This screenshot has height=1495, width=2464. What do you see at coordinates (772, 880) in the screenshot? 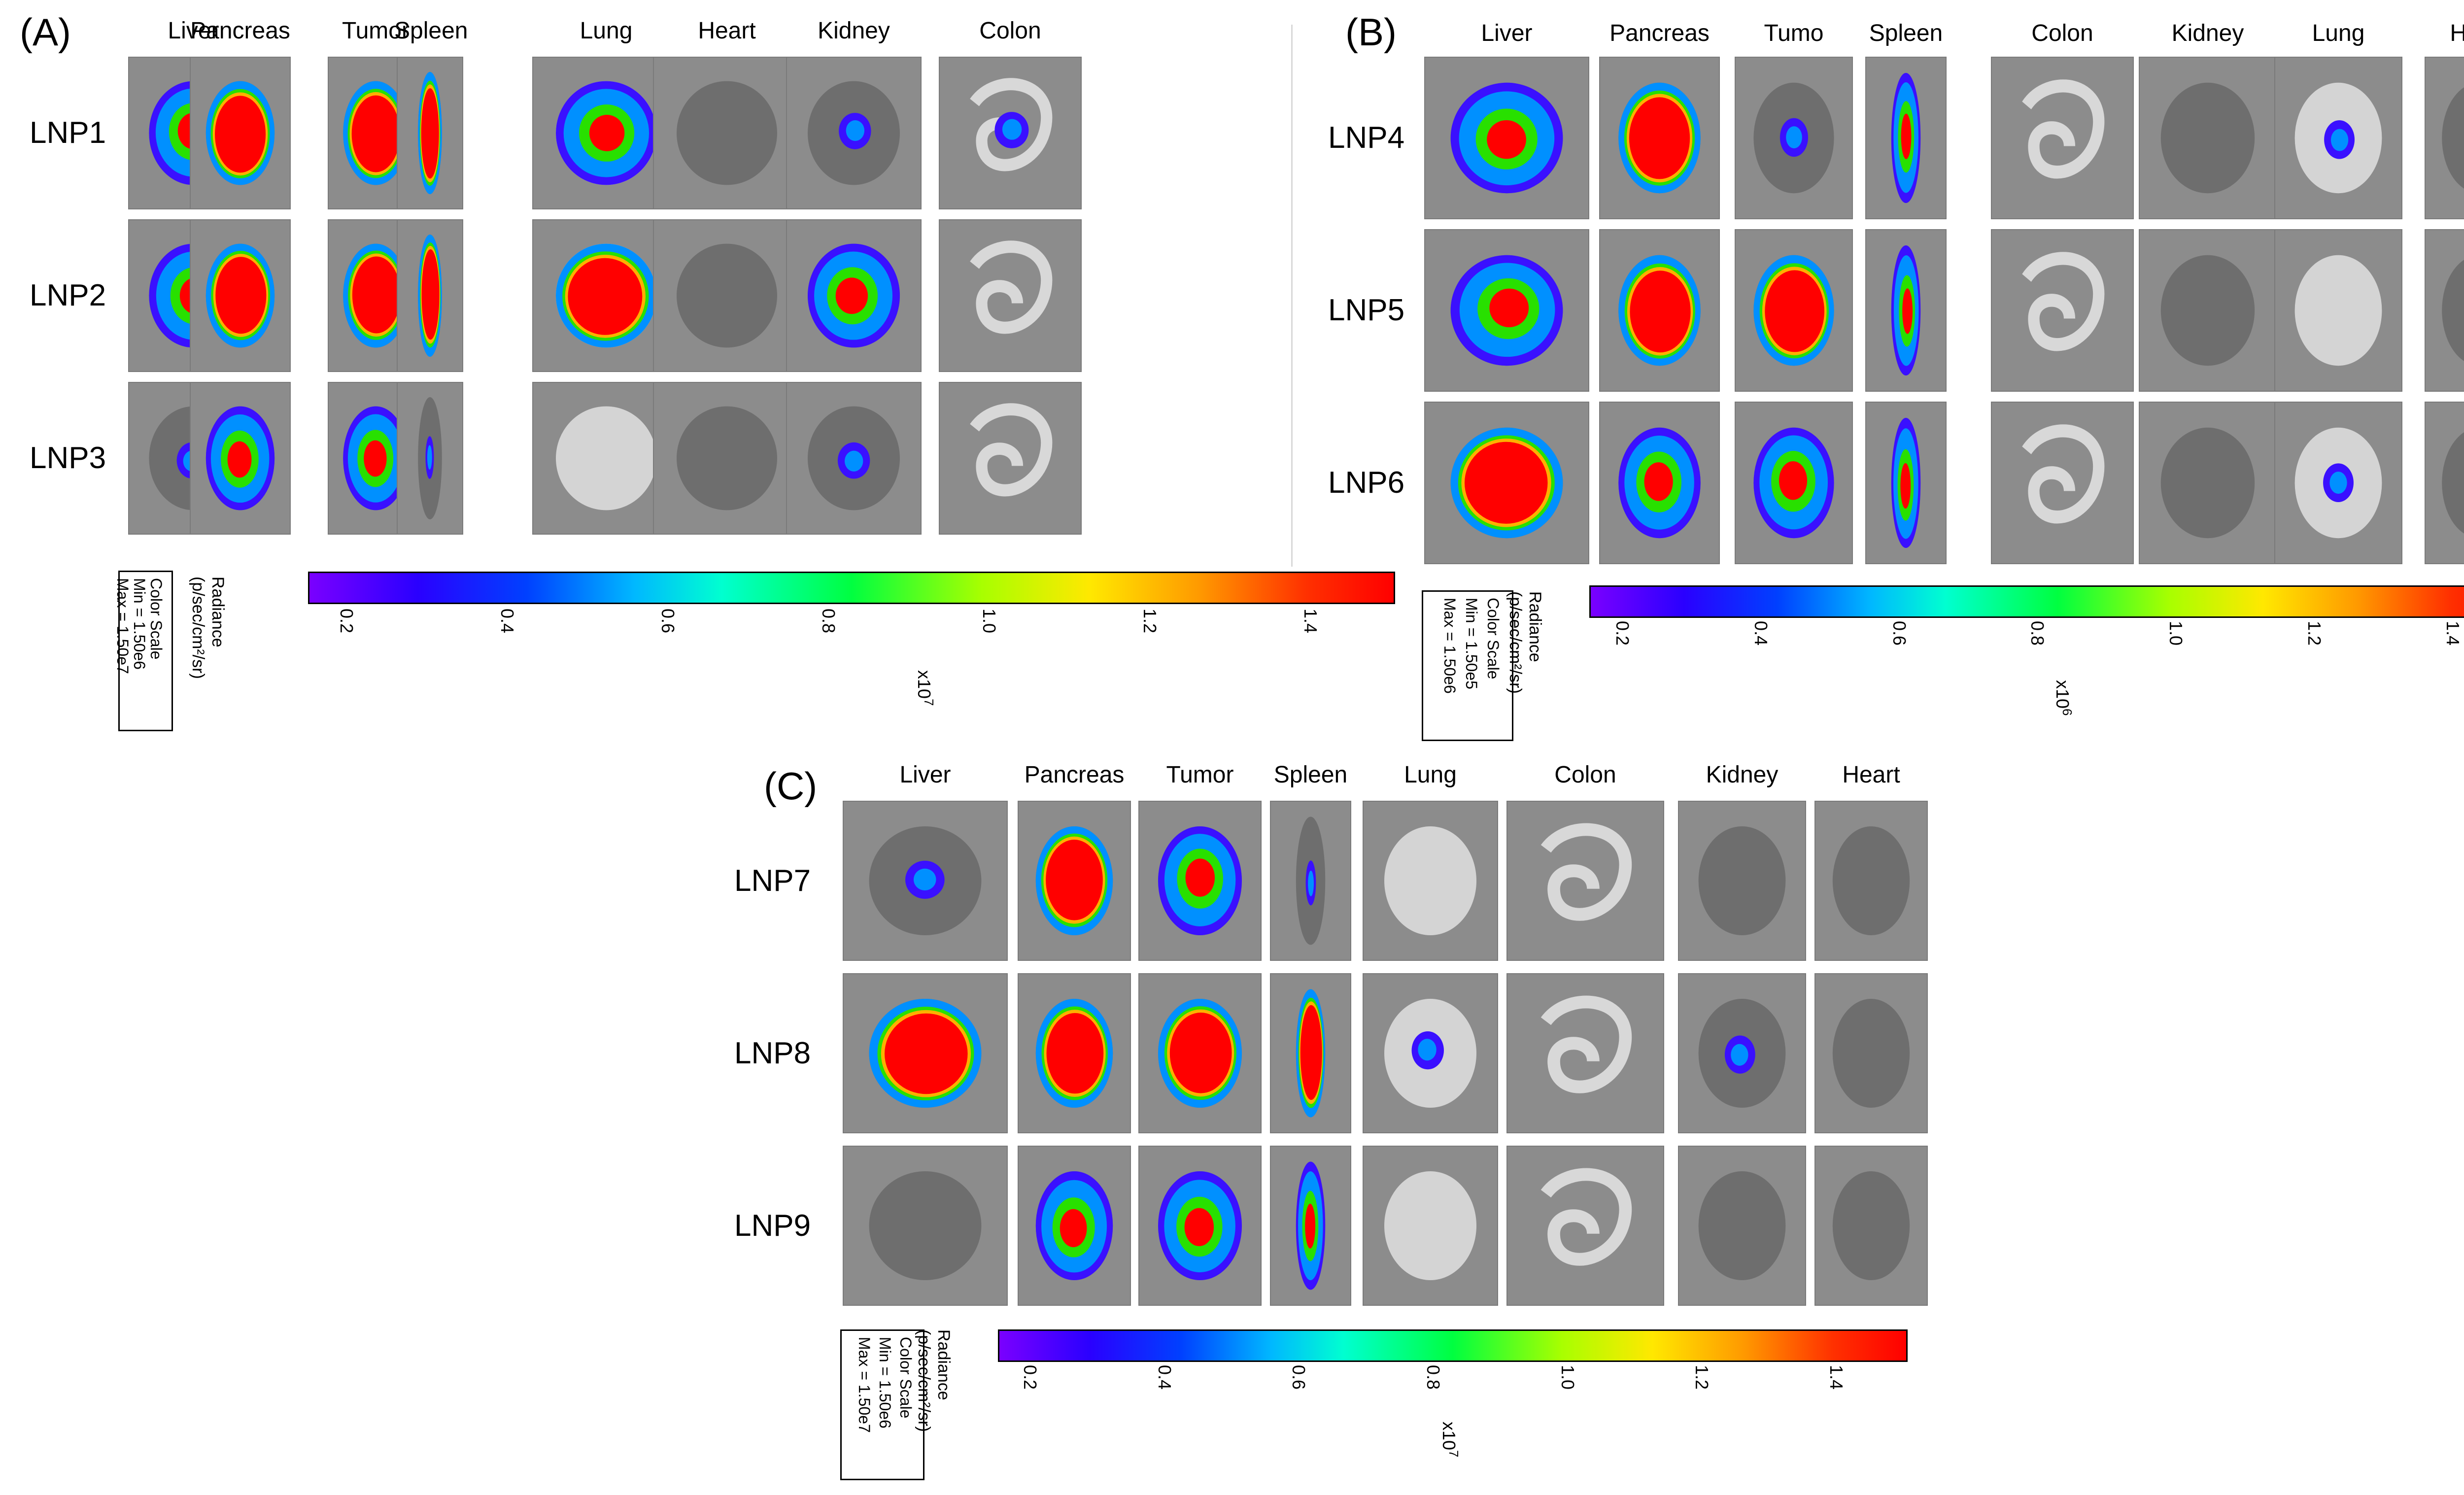
I see `row-header: LNP7` at bounding box center [772, 880].